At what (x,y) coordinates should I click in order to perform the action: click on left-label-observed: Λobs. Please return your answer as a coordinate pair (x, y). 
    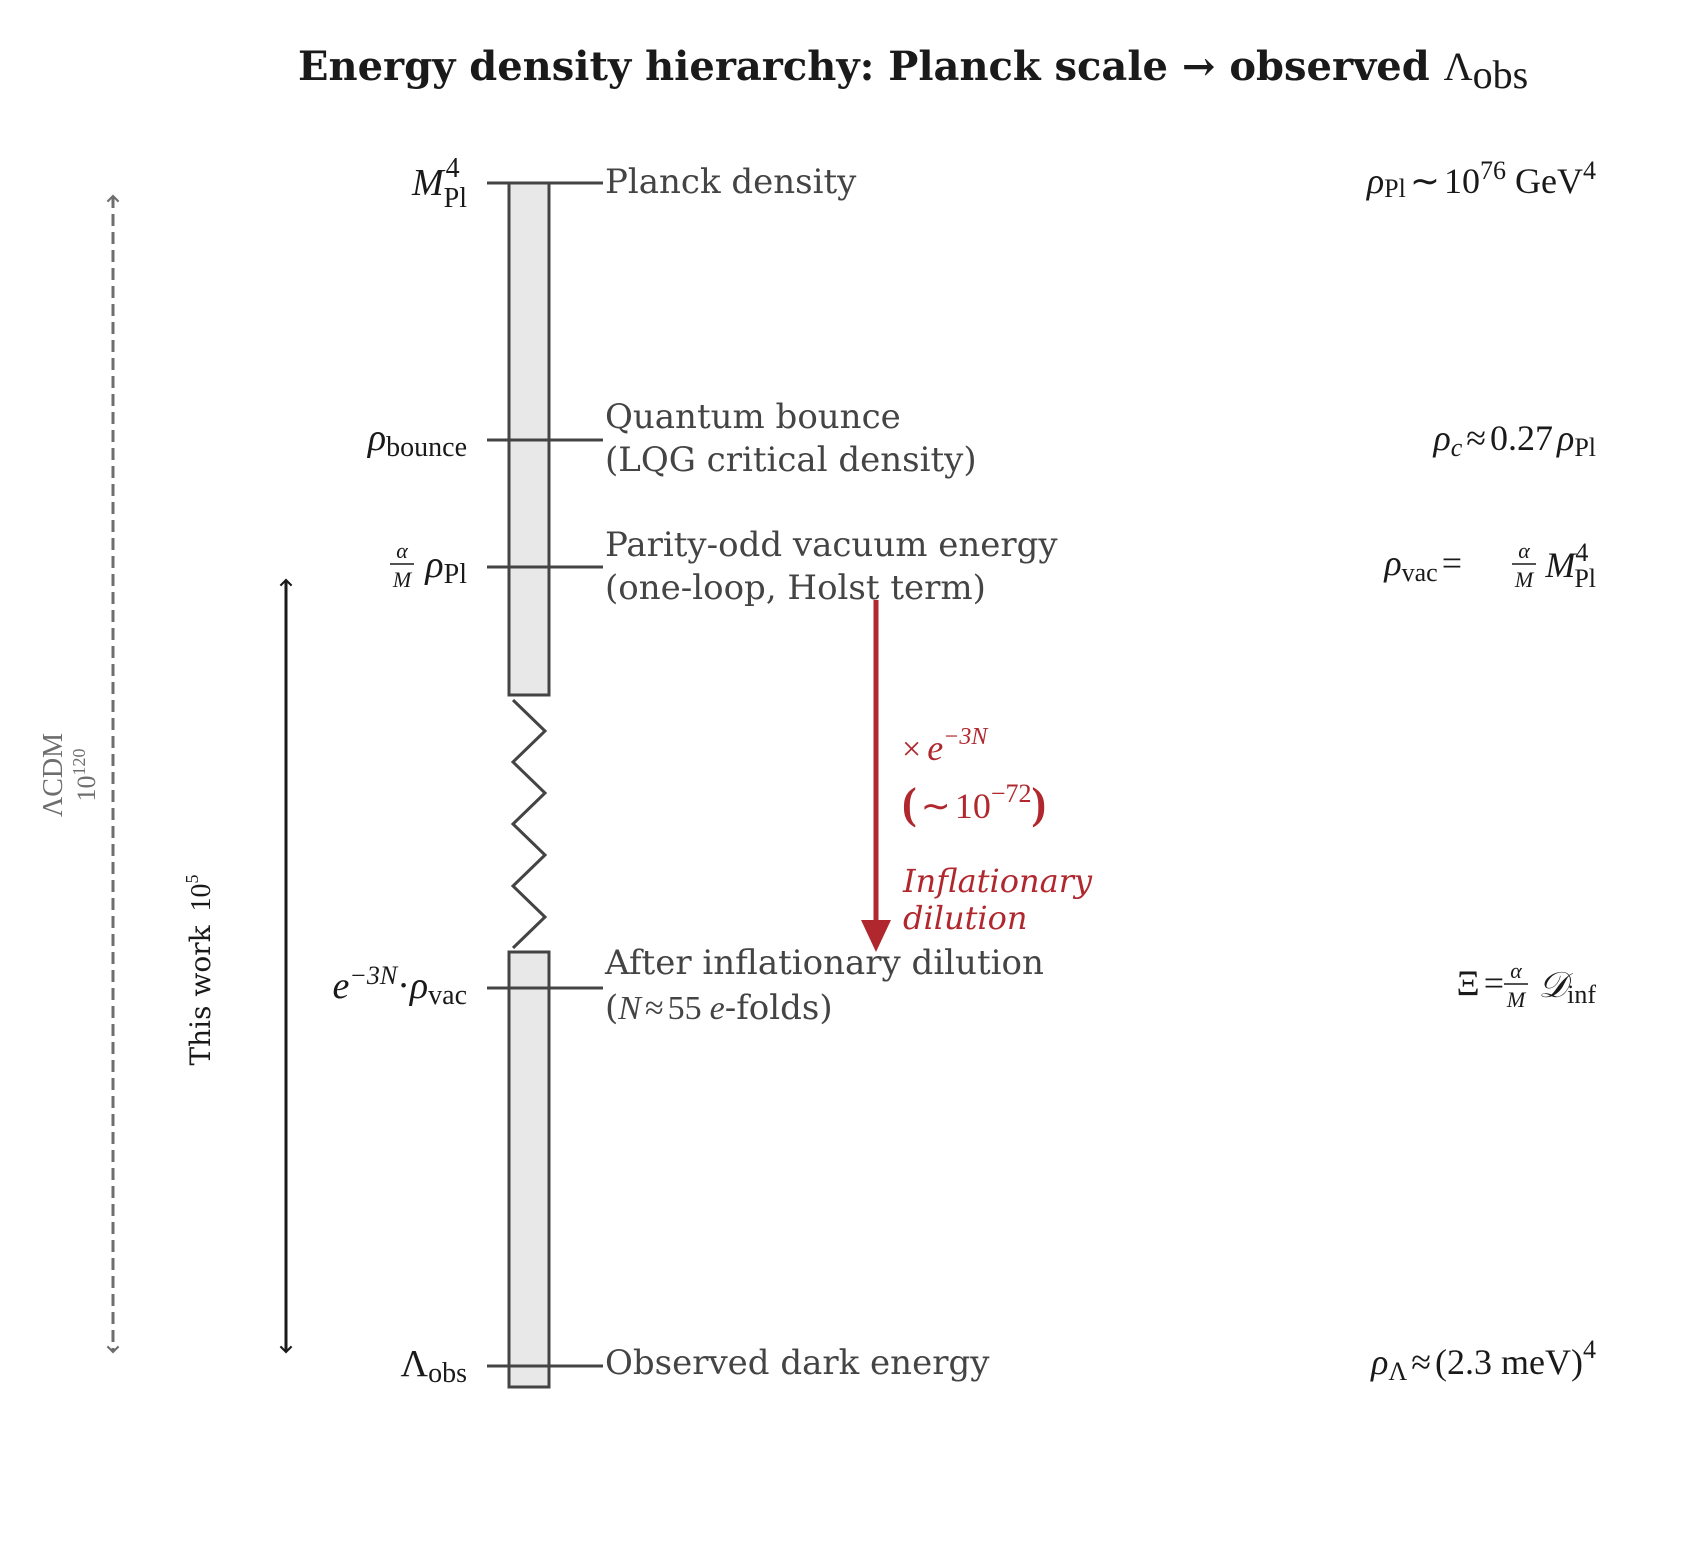
    Looking at the image, I should click on (434, 1366).